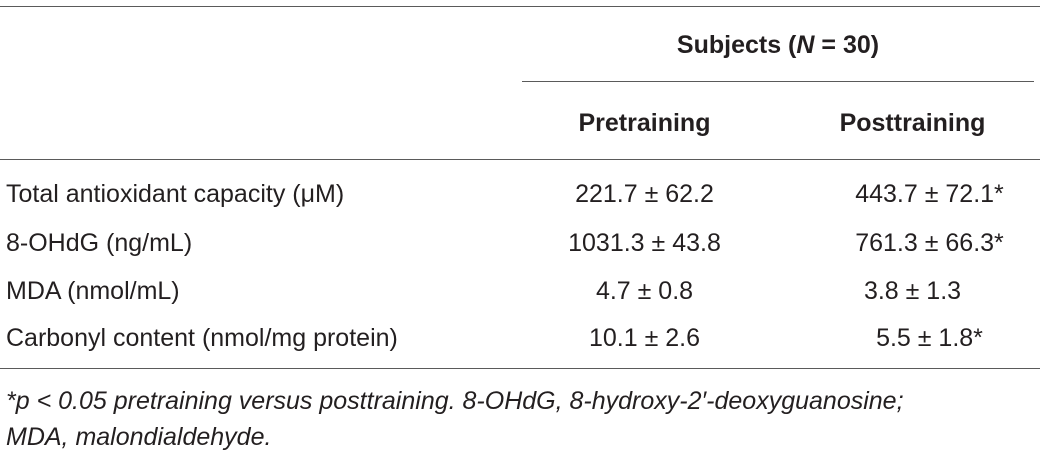 This screenshot has width=1040, height=459. What do you see at coordinates (520, 6) in the screenshot?
I see `table-top-rule` at bounding box center [520, 6].